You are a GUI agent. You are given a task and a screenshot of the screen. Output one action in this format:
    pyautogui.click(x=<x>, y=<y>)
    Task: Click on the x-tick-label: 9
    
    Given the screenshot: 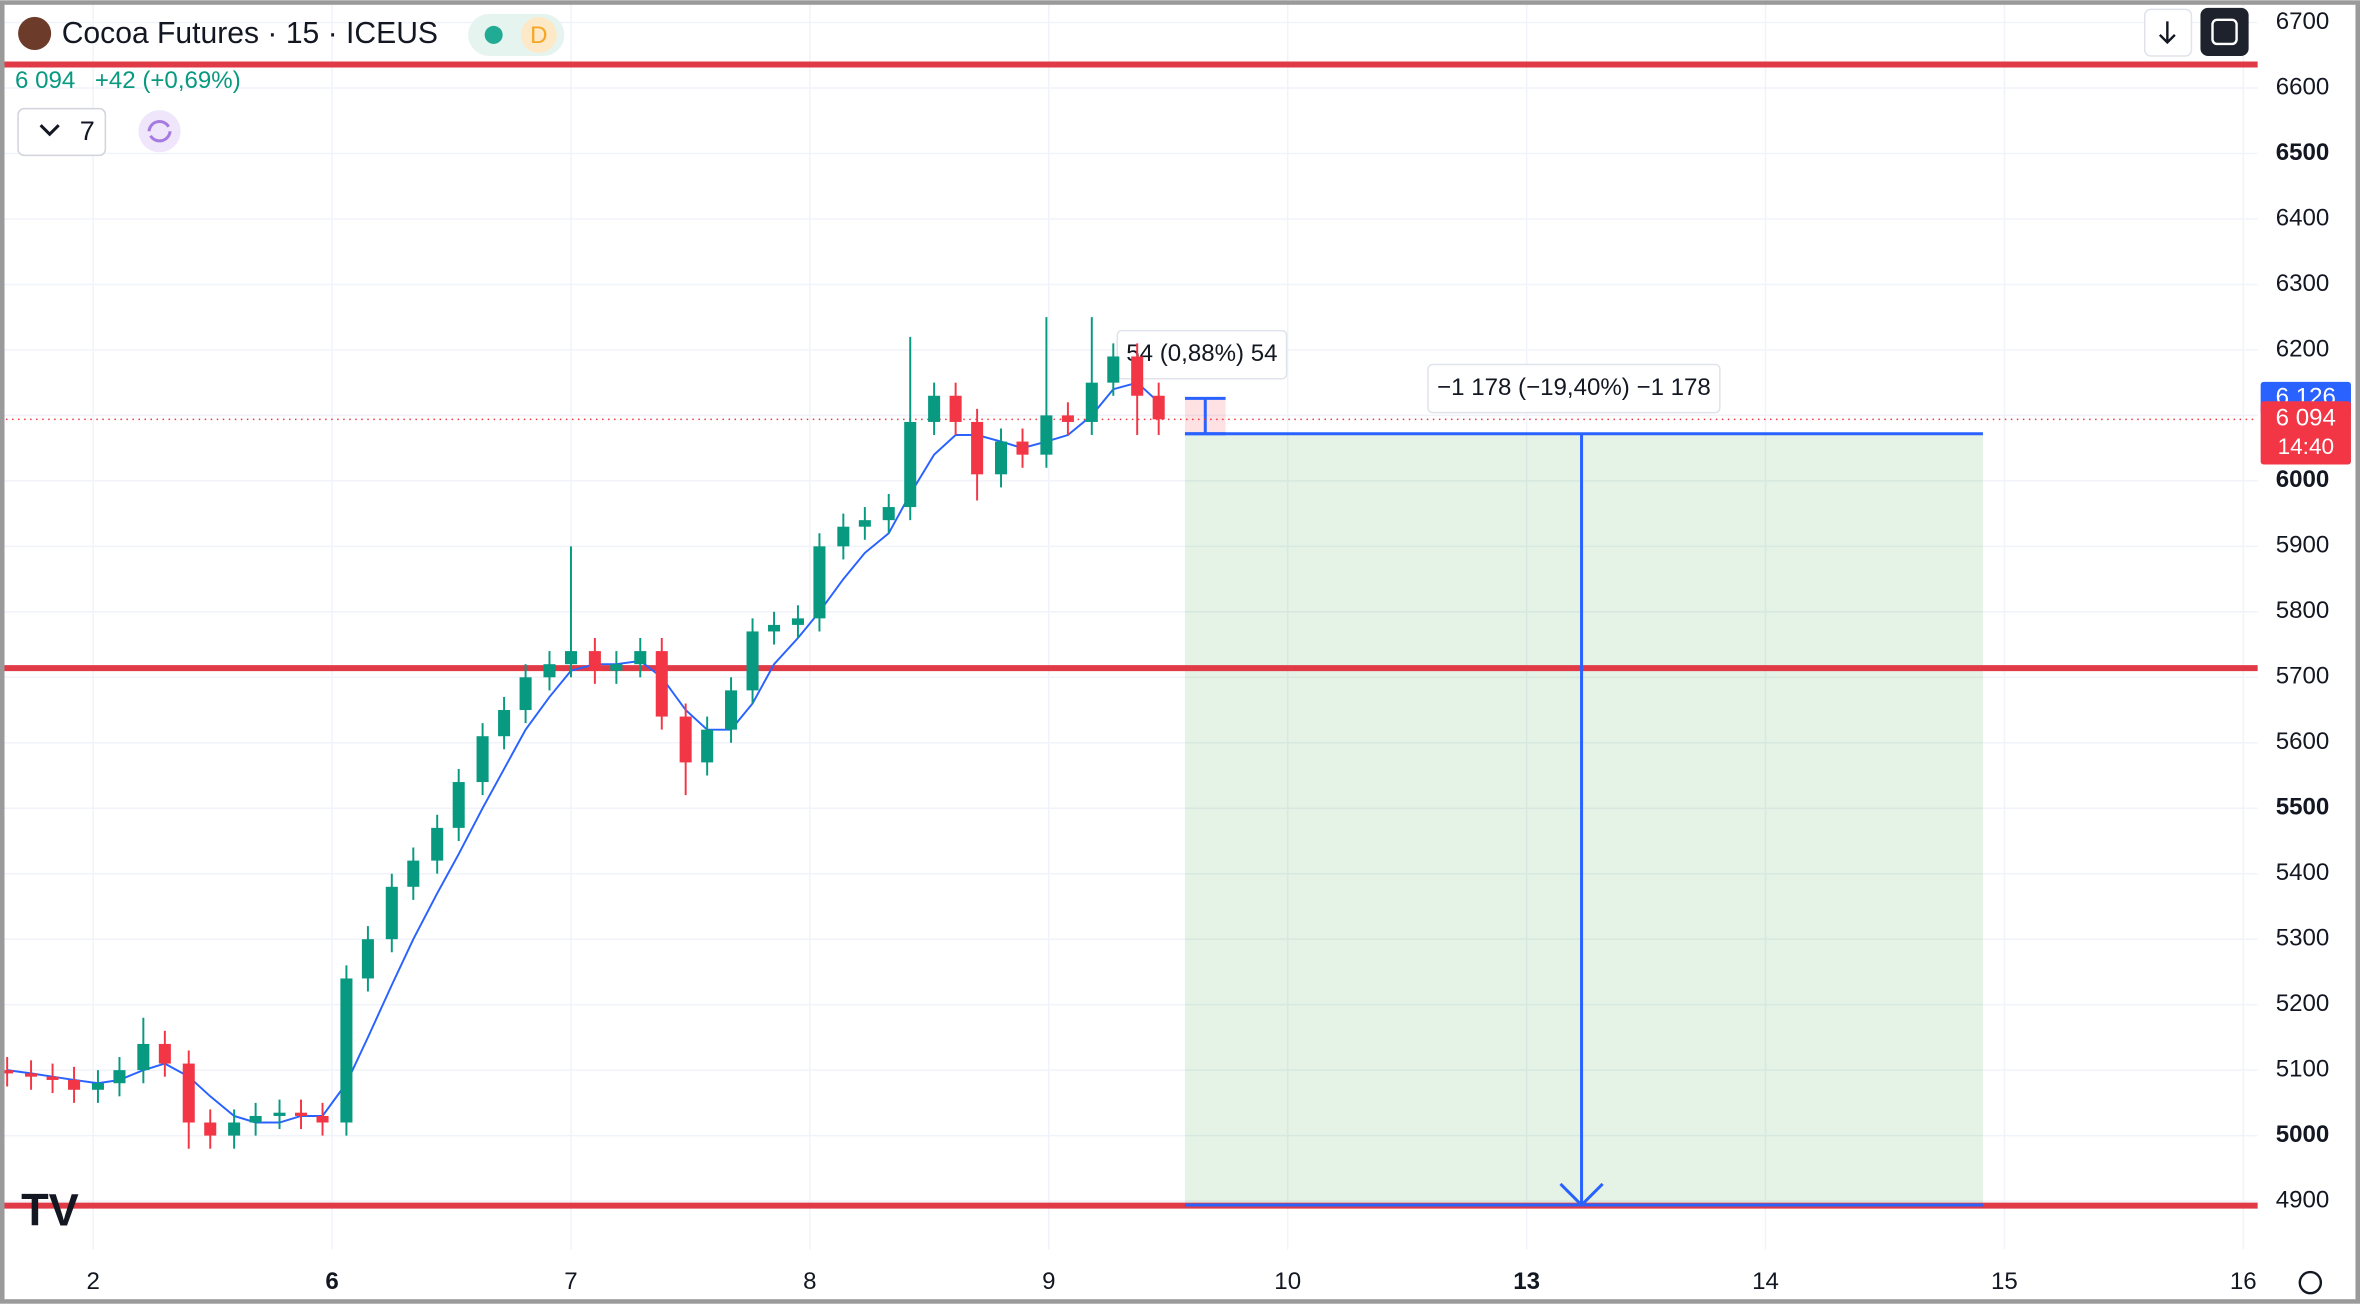 What is the action you would take?
    pyautogui.click(x=1048, y=1281)
    